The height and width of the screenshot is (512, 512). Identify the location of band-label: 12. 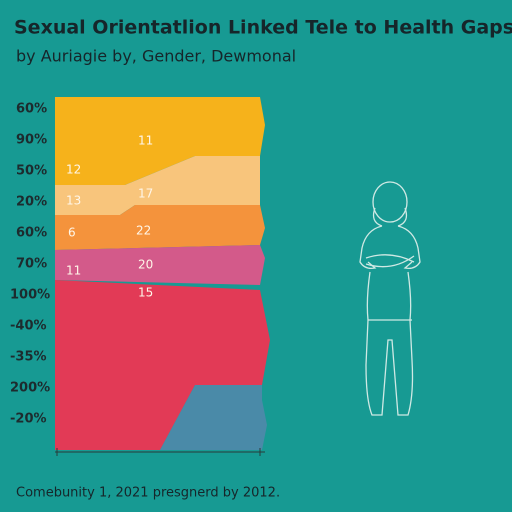
(73, 170).